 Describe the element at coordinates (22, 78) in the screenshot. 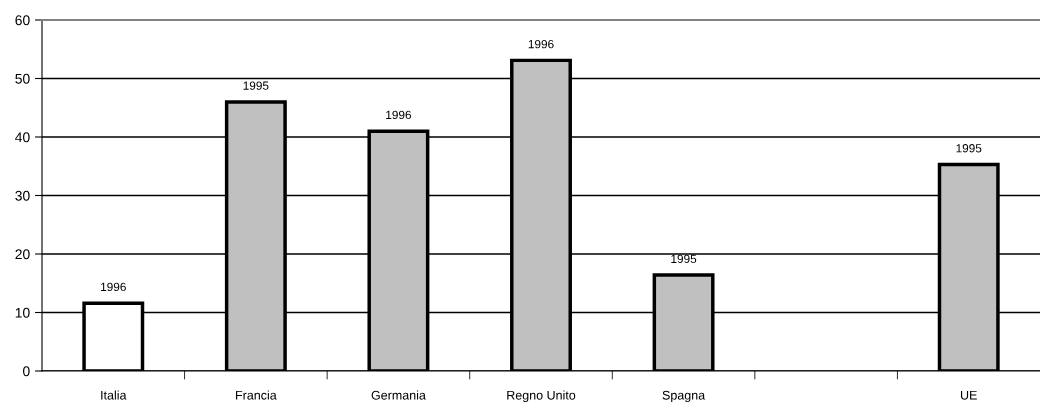

I see `y-tick-label: 50` at that location.